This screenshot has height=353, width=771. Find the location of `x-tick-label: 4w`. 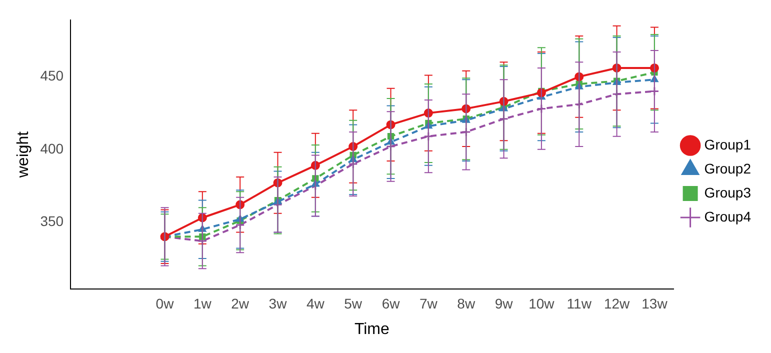

x-tick-label: 4w is located at coordinates (316, 303).